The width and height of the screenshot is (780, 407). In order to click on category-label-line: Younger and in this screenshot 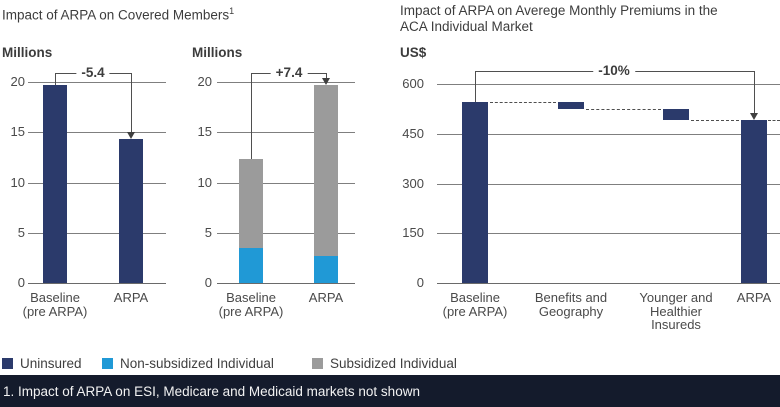, I will do `click(676, 297)`.